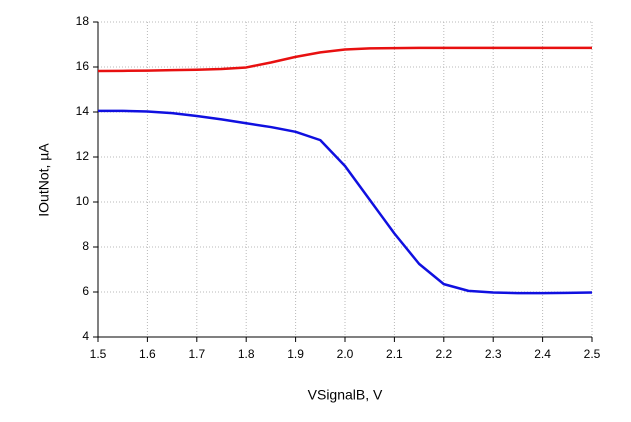  What do you see at coordinates (394, 354) in the screenshot?
I see `x-tick-label: 2.1` at bounding box center [394, 354].